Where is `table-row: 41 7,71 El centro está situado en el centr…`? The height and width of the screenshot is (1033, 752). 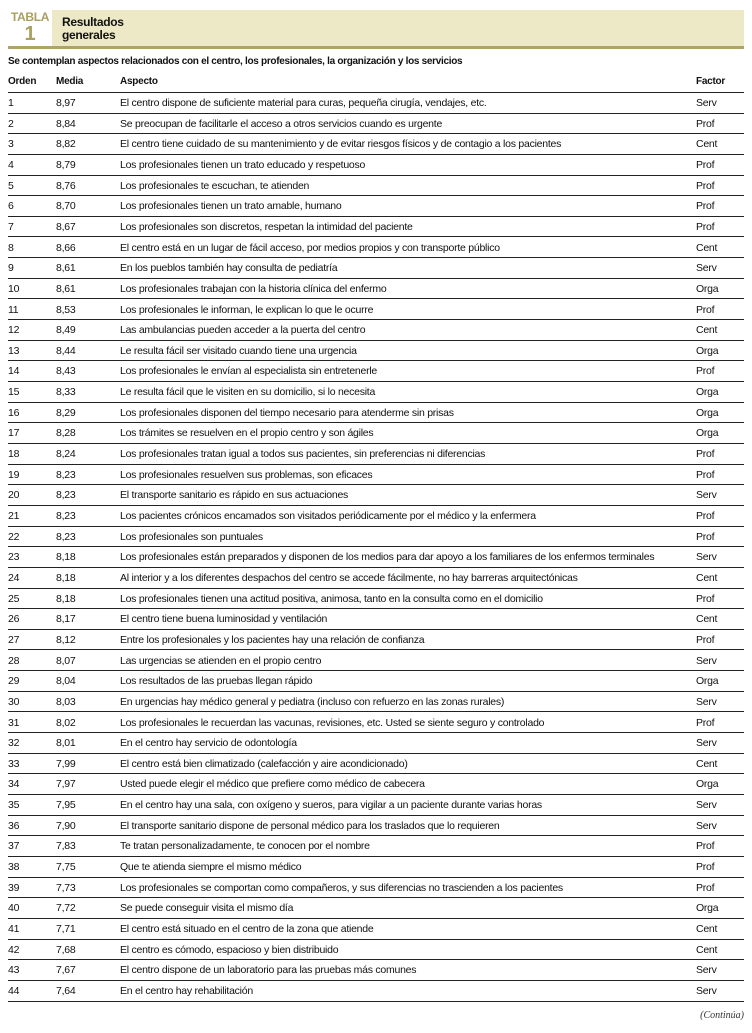
table-row: 41 7,71 El centro está situado en el centr… is located at coordinates (376, 929).